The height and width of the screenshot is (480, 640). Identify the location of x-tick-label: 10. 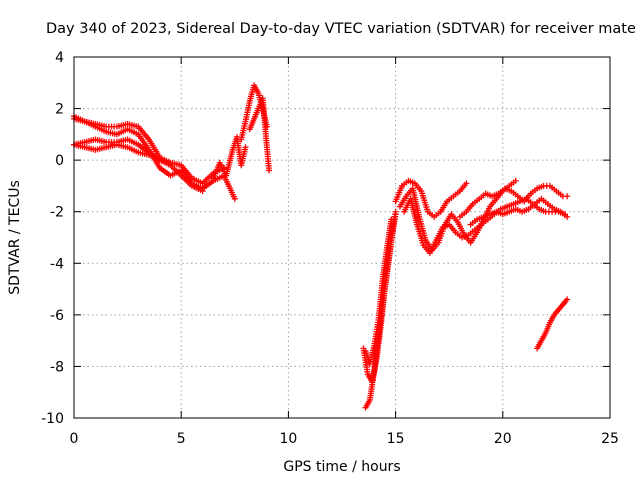
(288, 439).